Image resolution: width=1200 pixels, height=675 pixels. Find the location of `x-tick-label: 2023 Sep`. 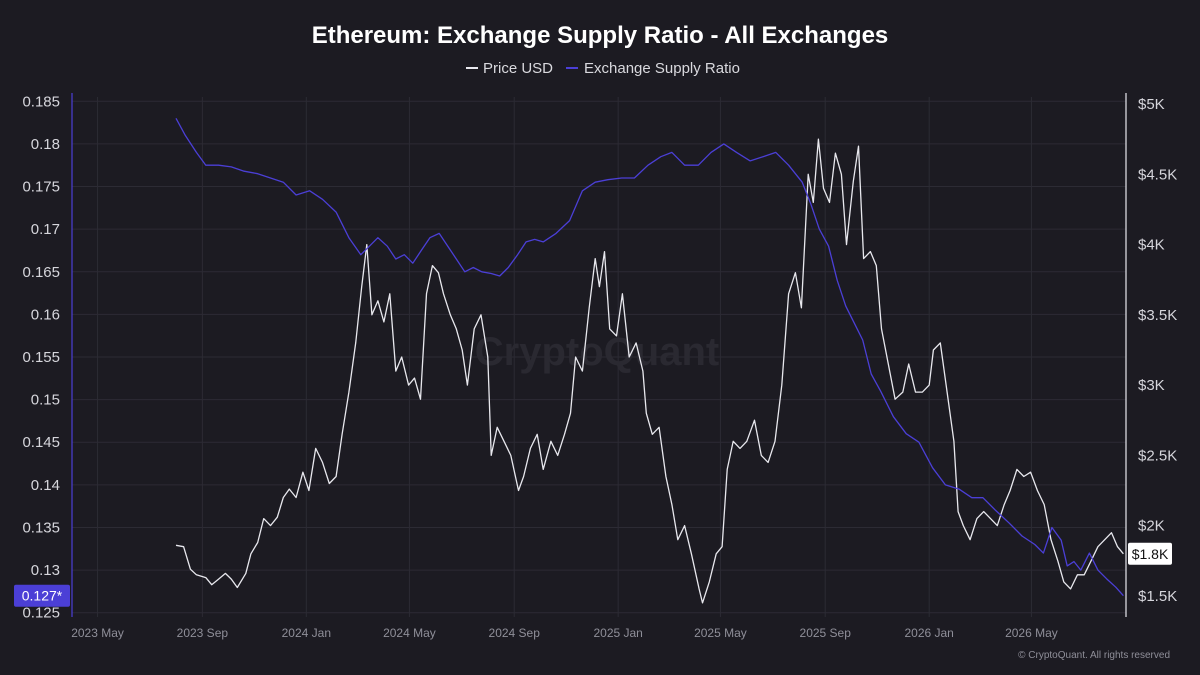

x-tick-label: 2023 Sep is located at coordinates (203, 633).